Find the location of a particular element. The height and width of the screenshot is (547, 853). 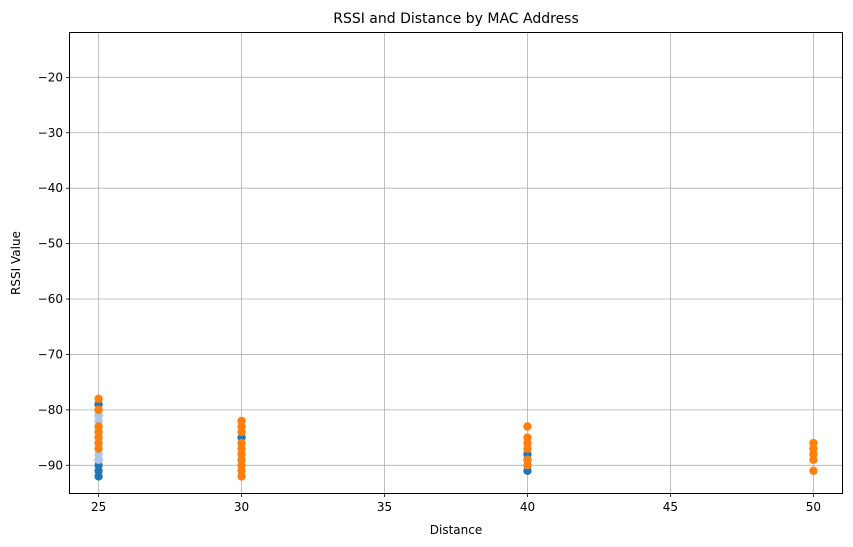

y-tick-label: −80 is located at coordinates (50, 410).